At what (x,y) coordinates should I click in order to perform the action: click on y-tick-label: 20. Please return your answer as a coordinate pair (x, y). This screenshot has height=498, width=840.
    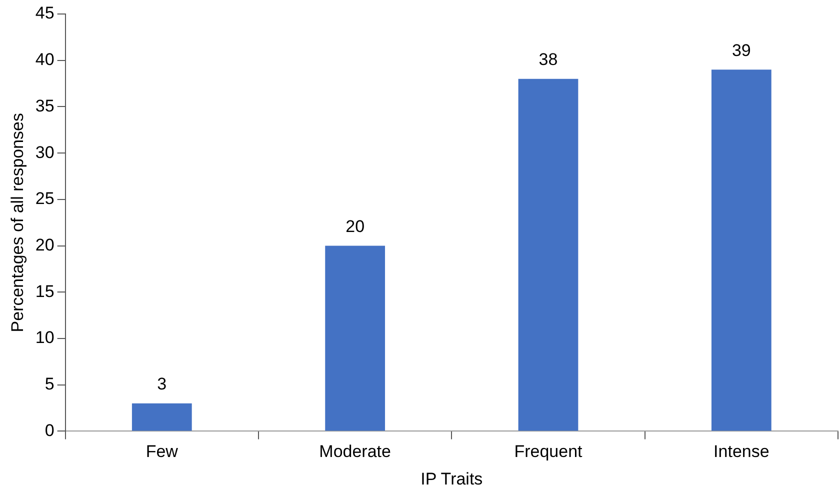
    Looking at the image, I should click on (44, 244).